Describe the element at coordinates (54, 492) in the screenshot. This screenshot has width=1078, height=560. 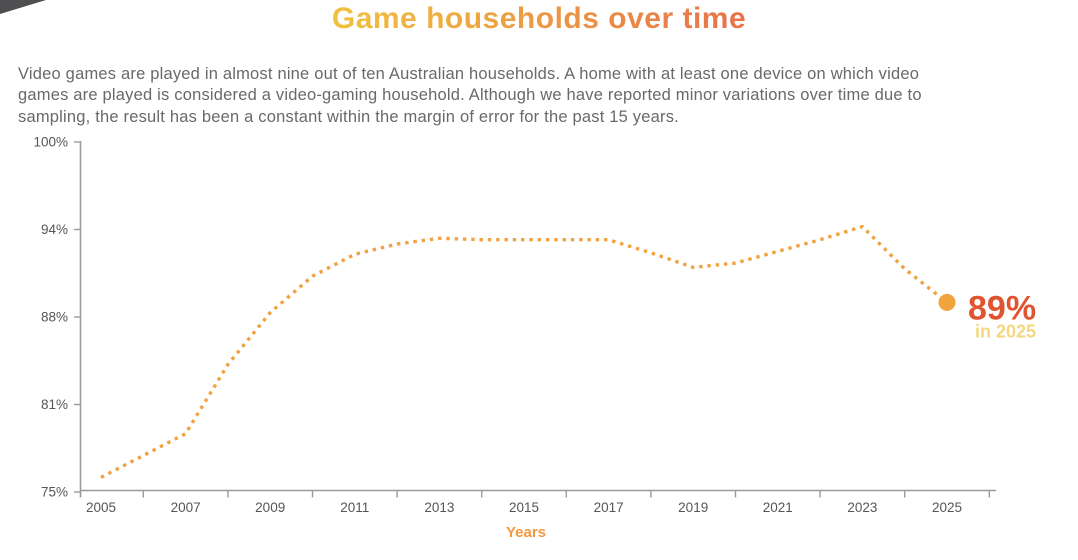
I see `y-tick-label: 75%` at that location.